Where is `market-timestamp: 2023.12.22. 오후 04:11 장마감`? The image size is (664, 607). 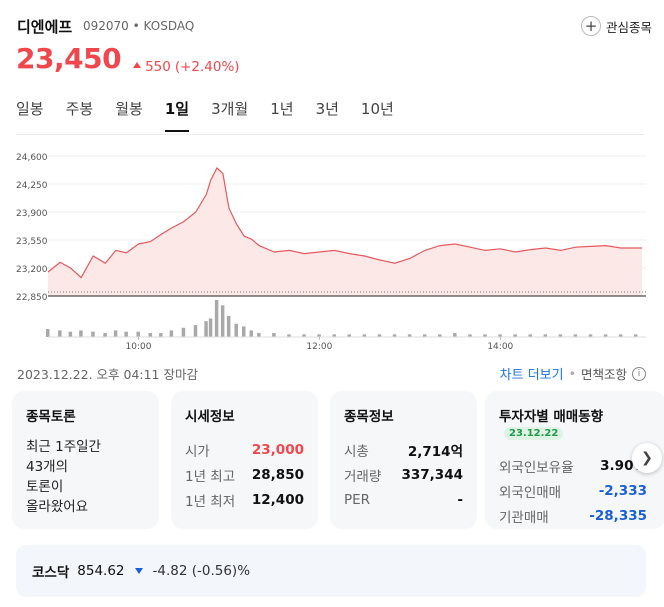 market-timestamp: 2023.12.22. 오후 04:11 장마감 is located at coordinates (107, 374).